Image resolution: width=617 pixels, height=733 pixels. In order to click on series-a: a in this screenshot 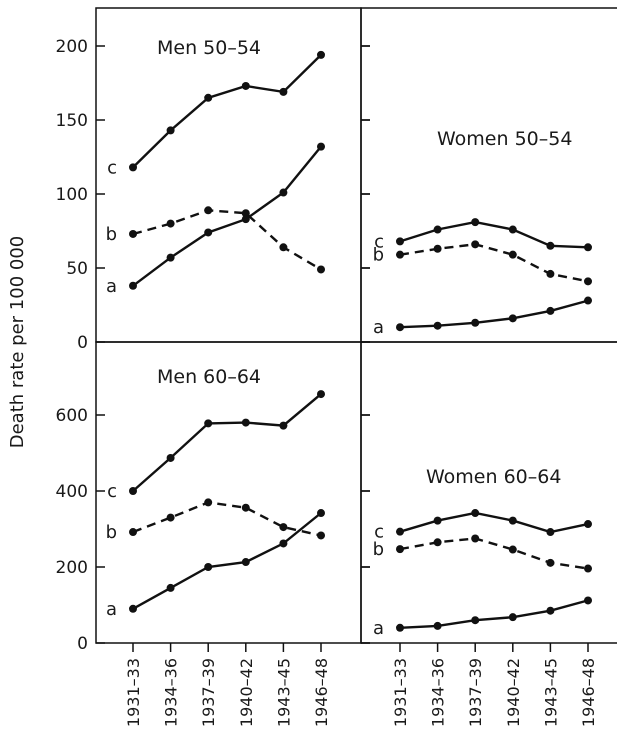, I will do `click(215, 564)`.